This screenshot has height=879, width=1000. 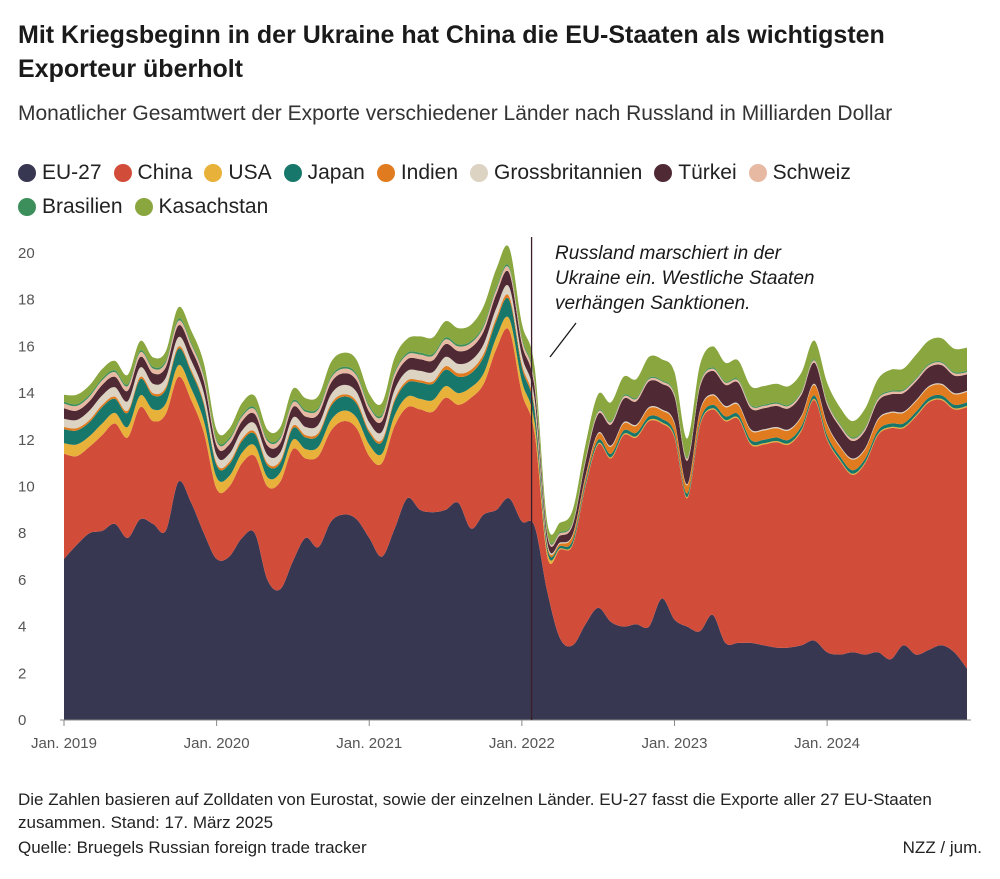 I want to click on annotation-text: Russland marschiert in der, so click(x=668, y=253).